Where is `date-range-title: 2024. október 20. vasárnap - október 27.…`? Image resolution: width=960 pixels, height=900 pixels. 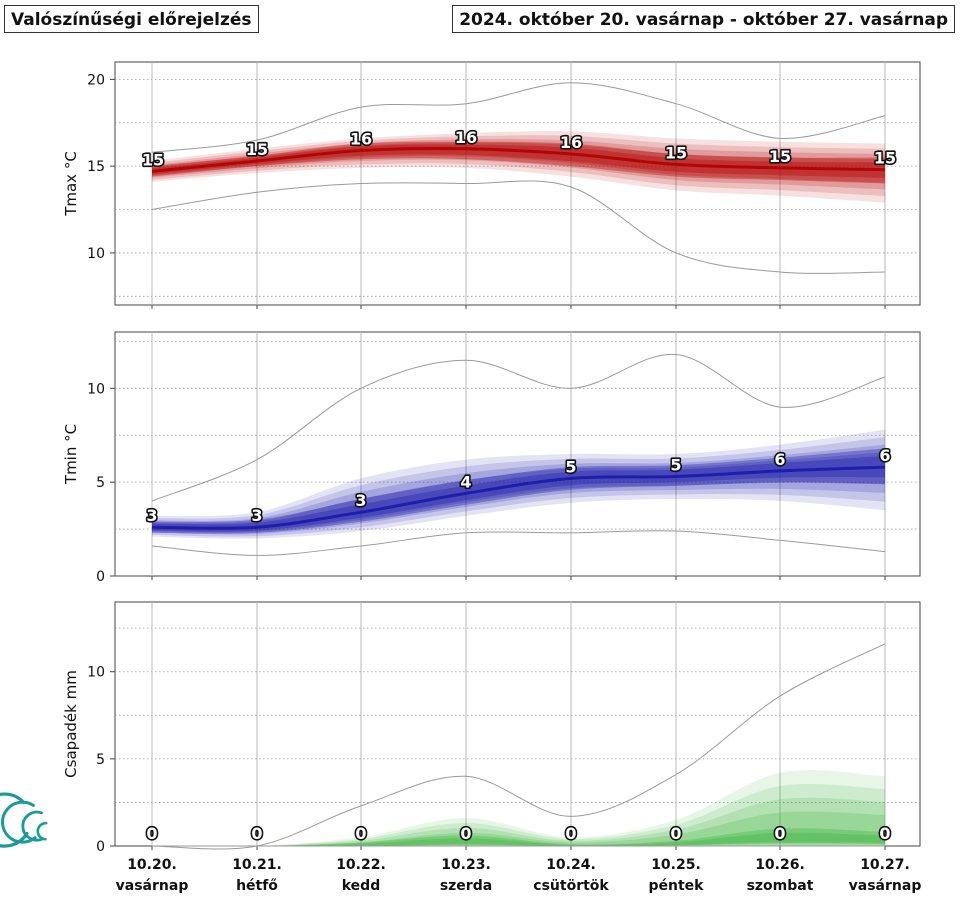
date-range-title: 2024. október 20. vasárnap - október 27.… is located at coordinates (703, 19).